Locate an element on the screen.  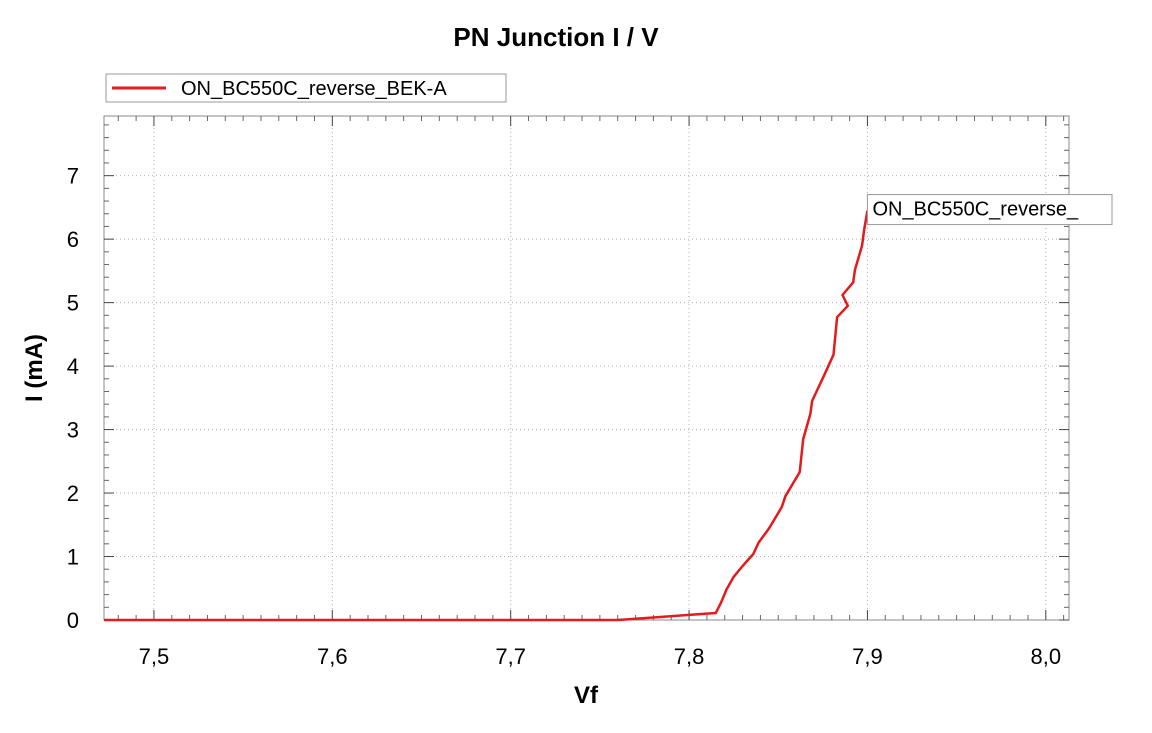
y-tick-label: 1 is located at coordinates (73, 557).